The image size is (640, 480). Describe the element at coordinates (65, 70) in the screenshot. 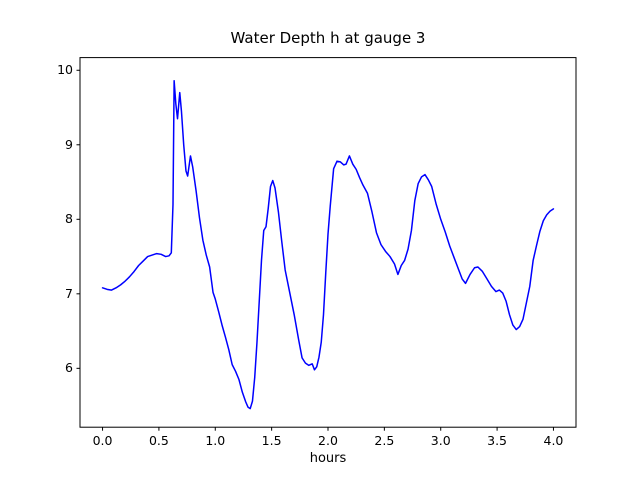

I see `y-tick-label: 10` at that location.